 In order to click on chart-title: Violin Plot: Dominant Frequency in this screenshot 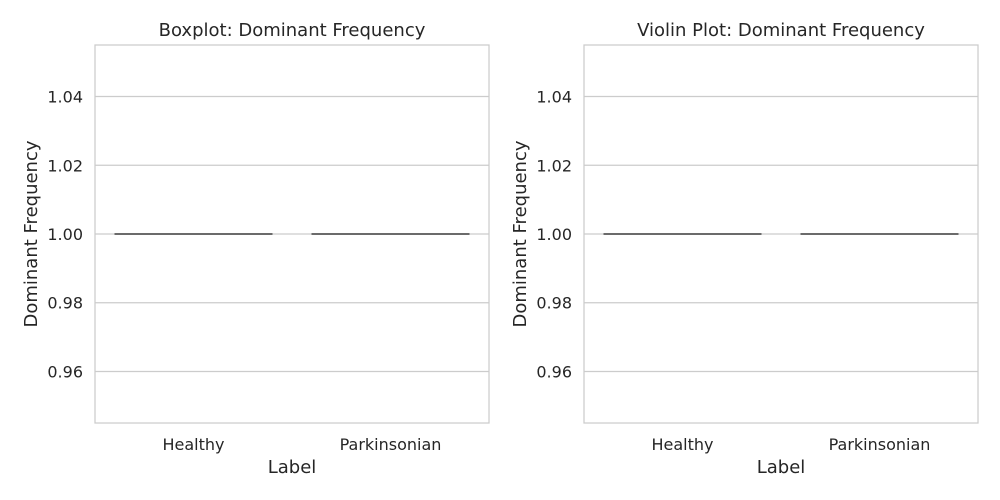, I will do `click(781, 30)`.